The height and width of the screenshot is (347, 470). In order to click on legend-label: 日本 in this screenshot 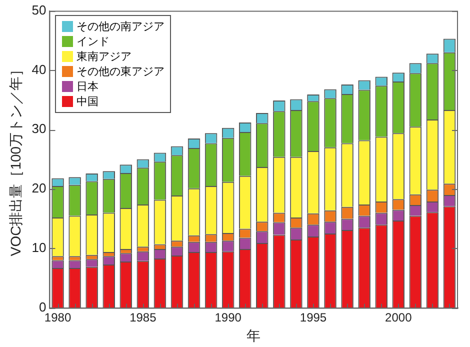, I will do `click(87, 86)`.